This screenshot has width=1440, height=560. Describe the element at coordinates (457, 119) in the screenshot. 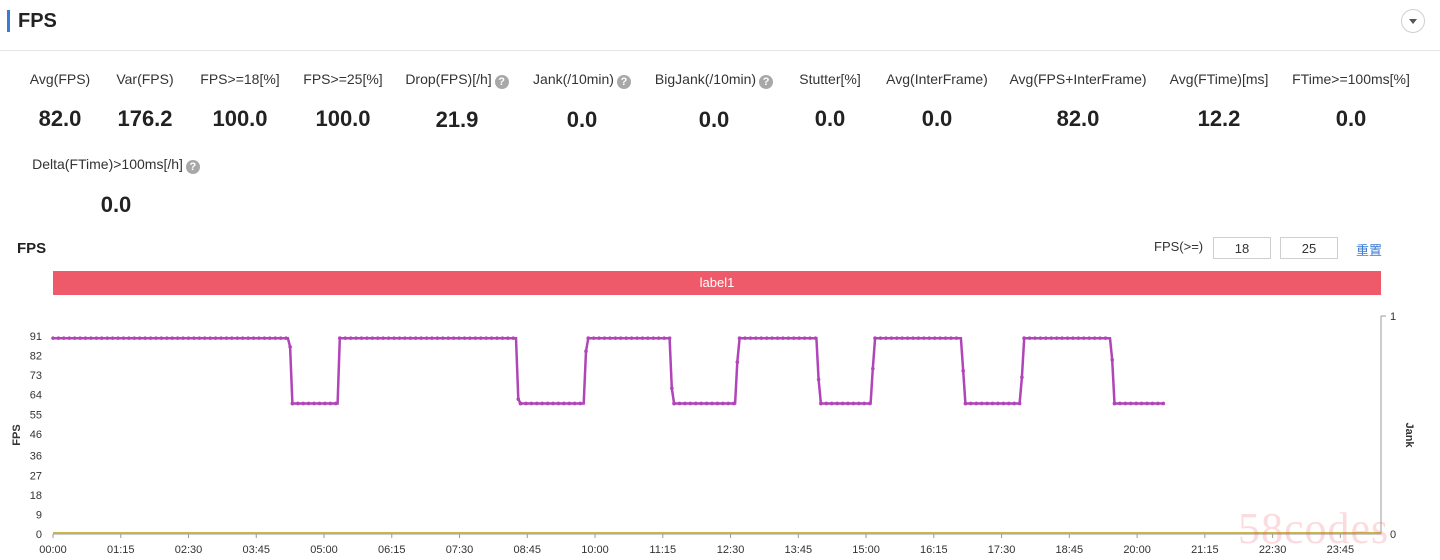

I see `metric-value: 21.9` at that location.